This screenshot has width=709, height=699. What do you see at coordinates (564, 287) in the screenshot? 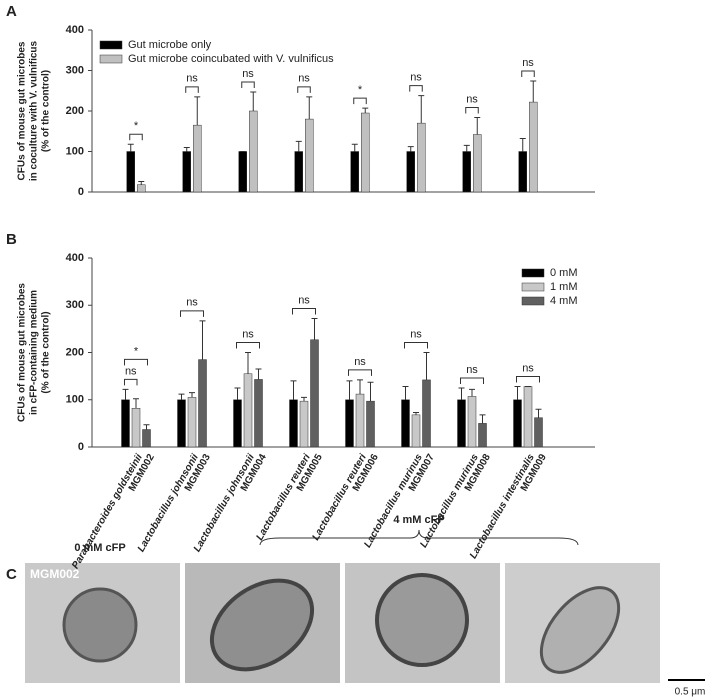
I see `legend-label: 1 mM` at bounding box center [564, 287].